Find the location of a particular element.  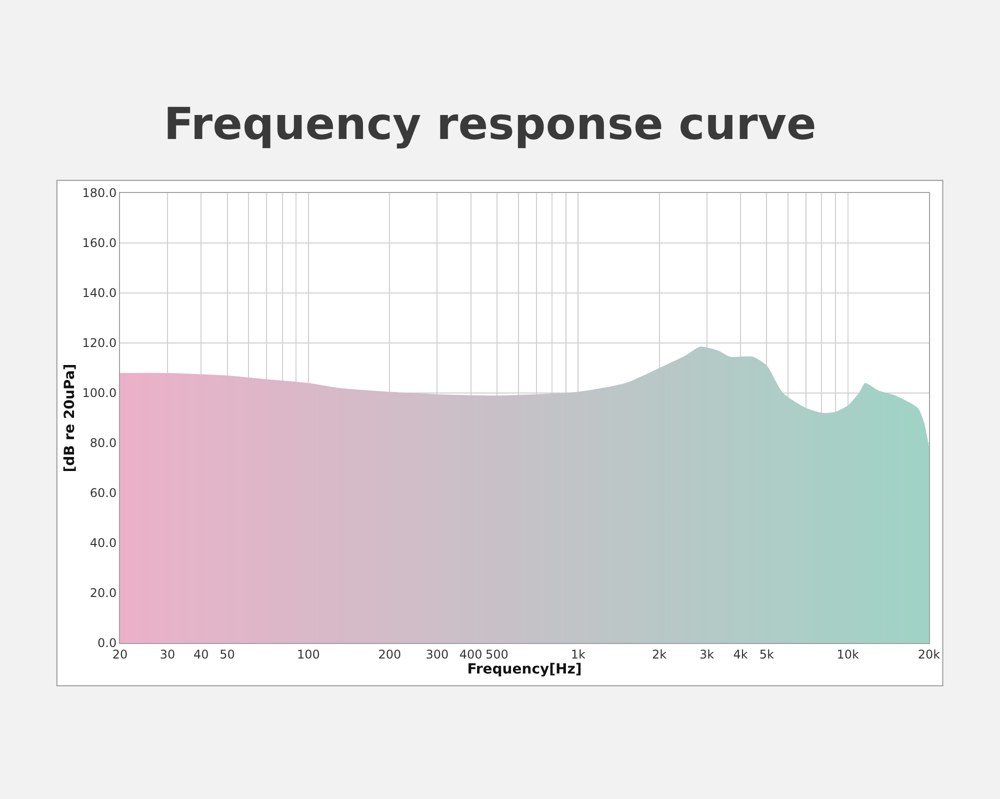

y-tick-label: 120.0 is located at coordinates (99, 343).